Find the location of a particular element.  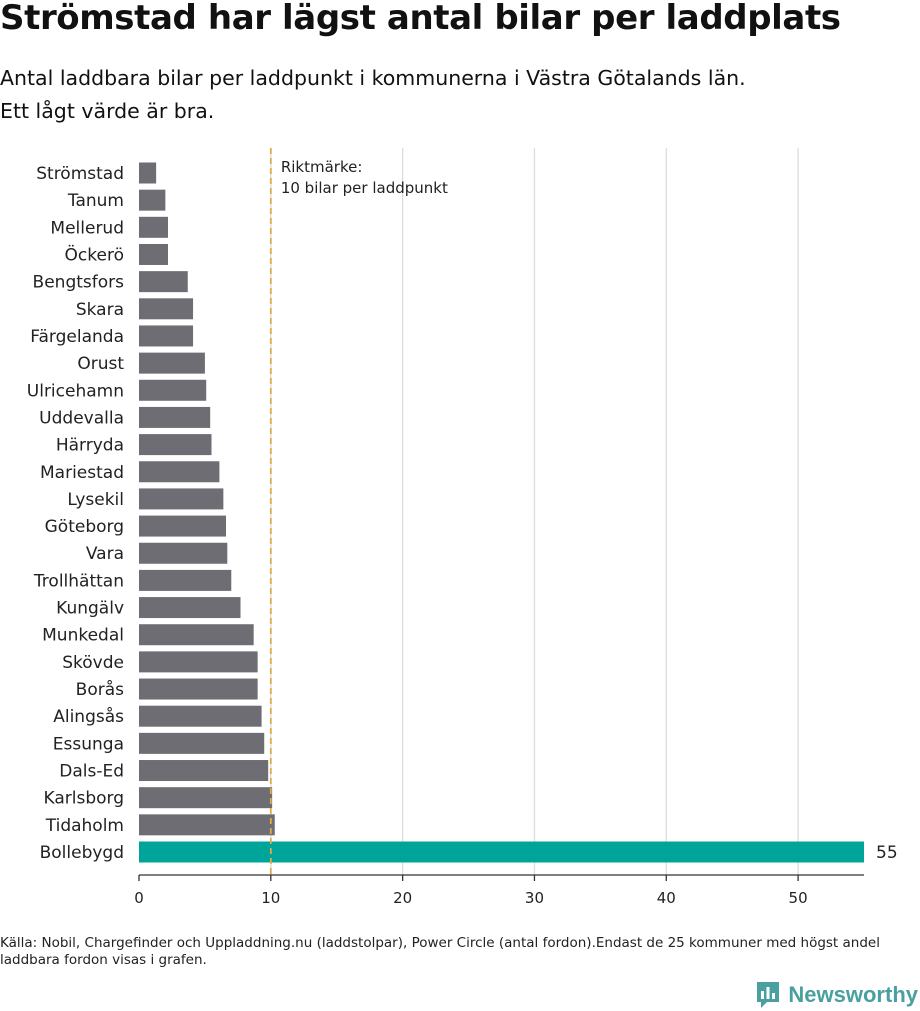

bar-Färgelanda is located at coordinates (166, 336).